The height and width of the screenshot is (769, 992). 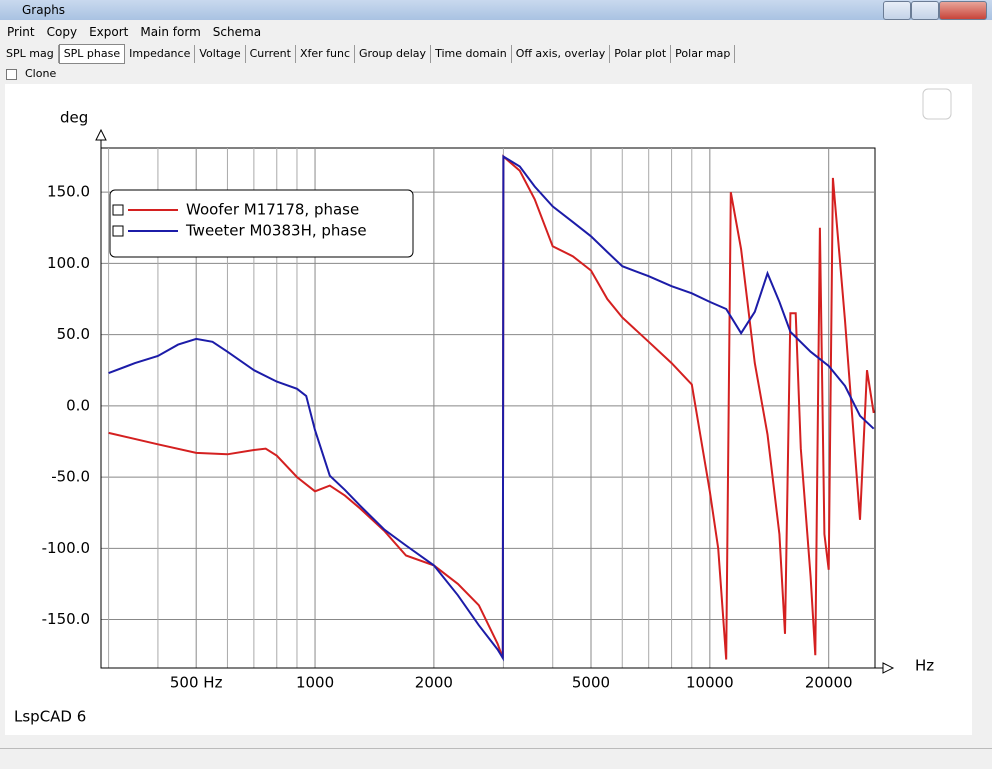 I want to click on y-tick-label: -50.0, so click(x=70, y=477).